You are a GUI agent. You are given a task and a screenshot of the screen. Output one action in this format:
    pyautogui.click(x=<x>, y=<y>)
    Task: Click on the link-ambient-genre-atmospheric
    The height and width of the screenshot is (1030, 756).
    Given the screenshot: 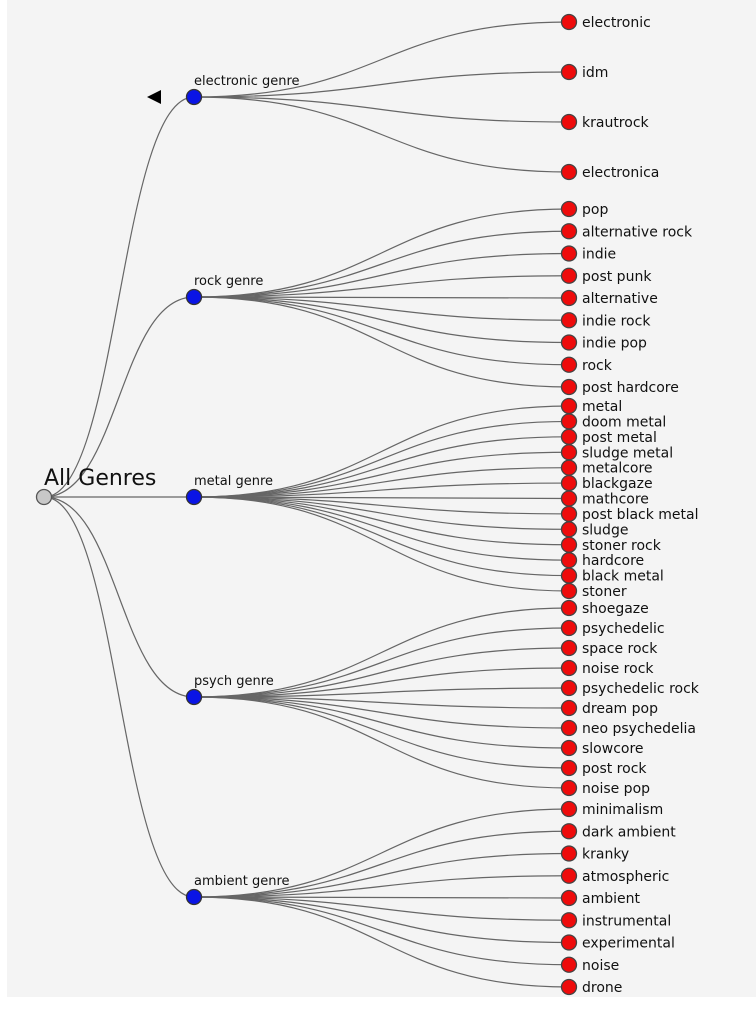 What is the action you would take?
    pyautogui.click(x=381, y=886)
    